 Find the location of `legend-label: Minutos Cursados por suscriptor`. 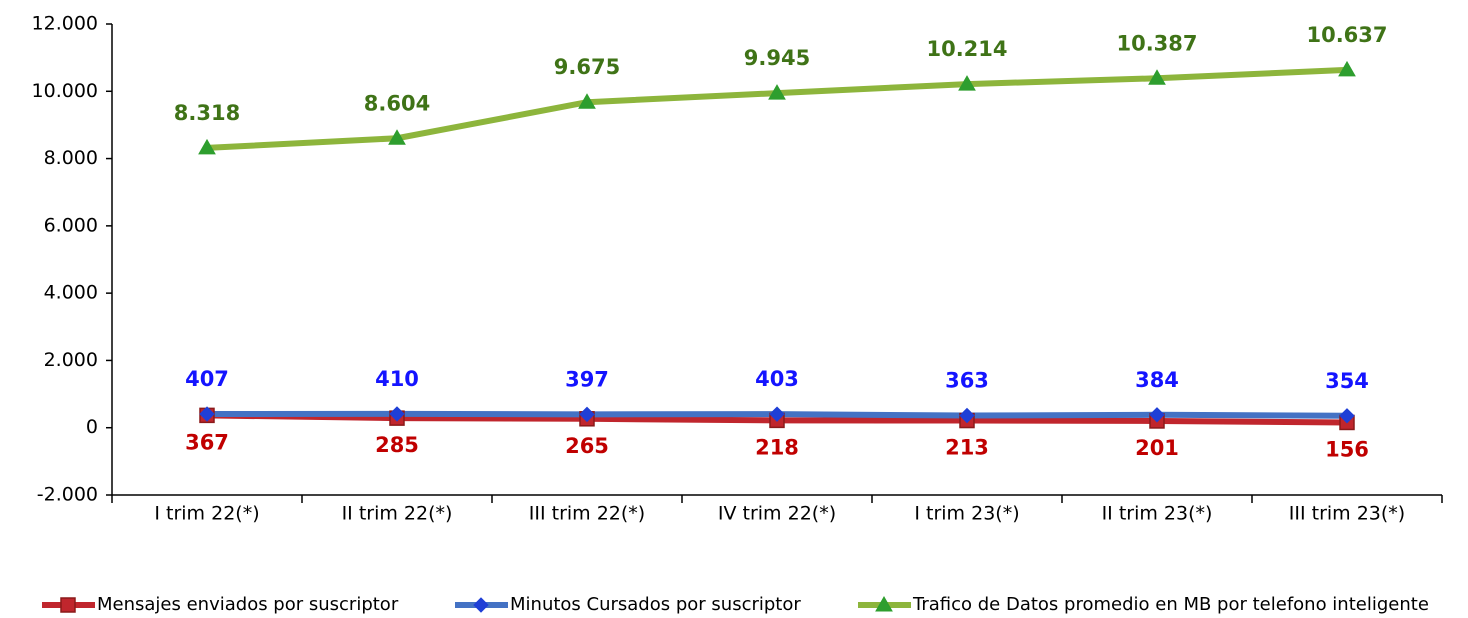

legend-label: Minutos Cursados por suscriptor is located at coordinates (655, 604).